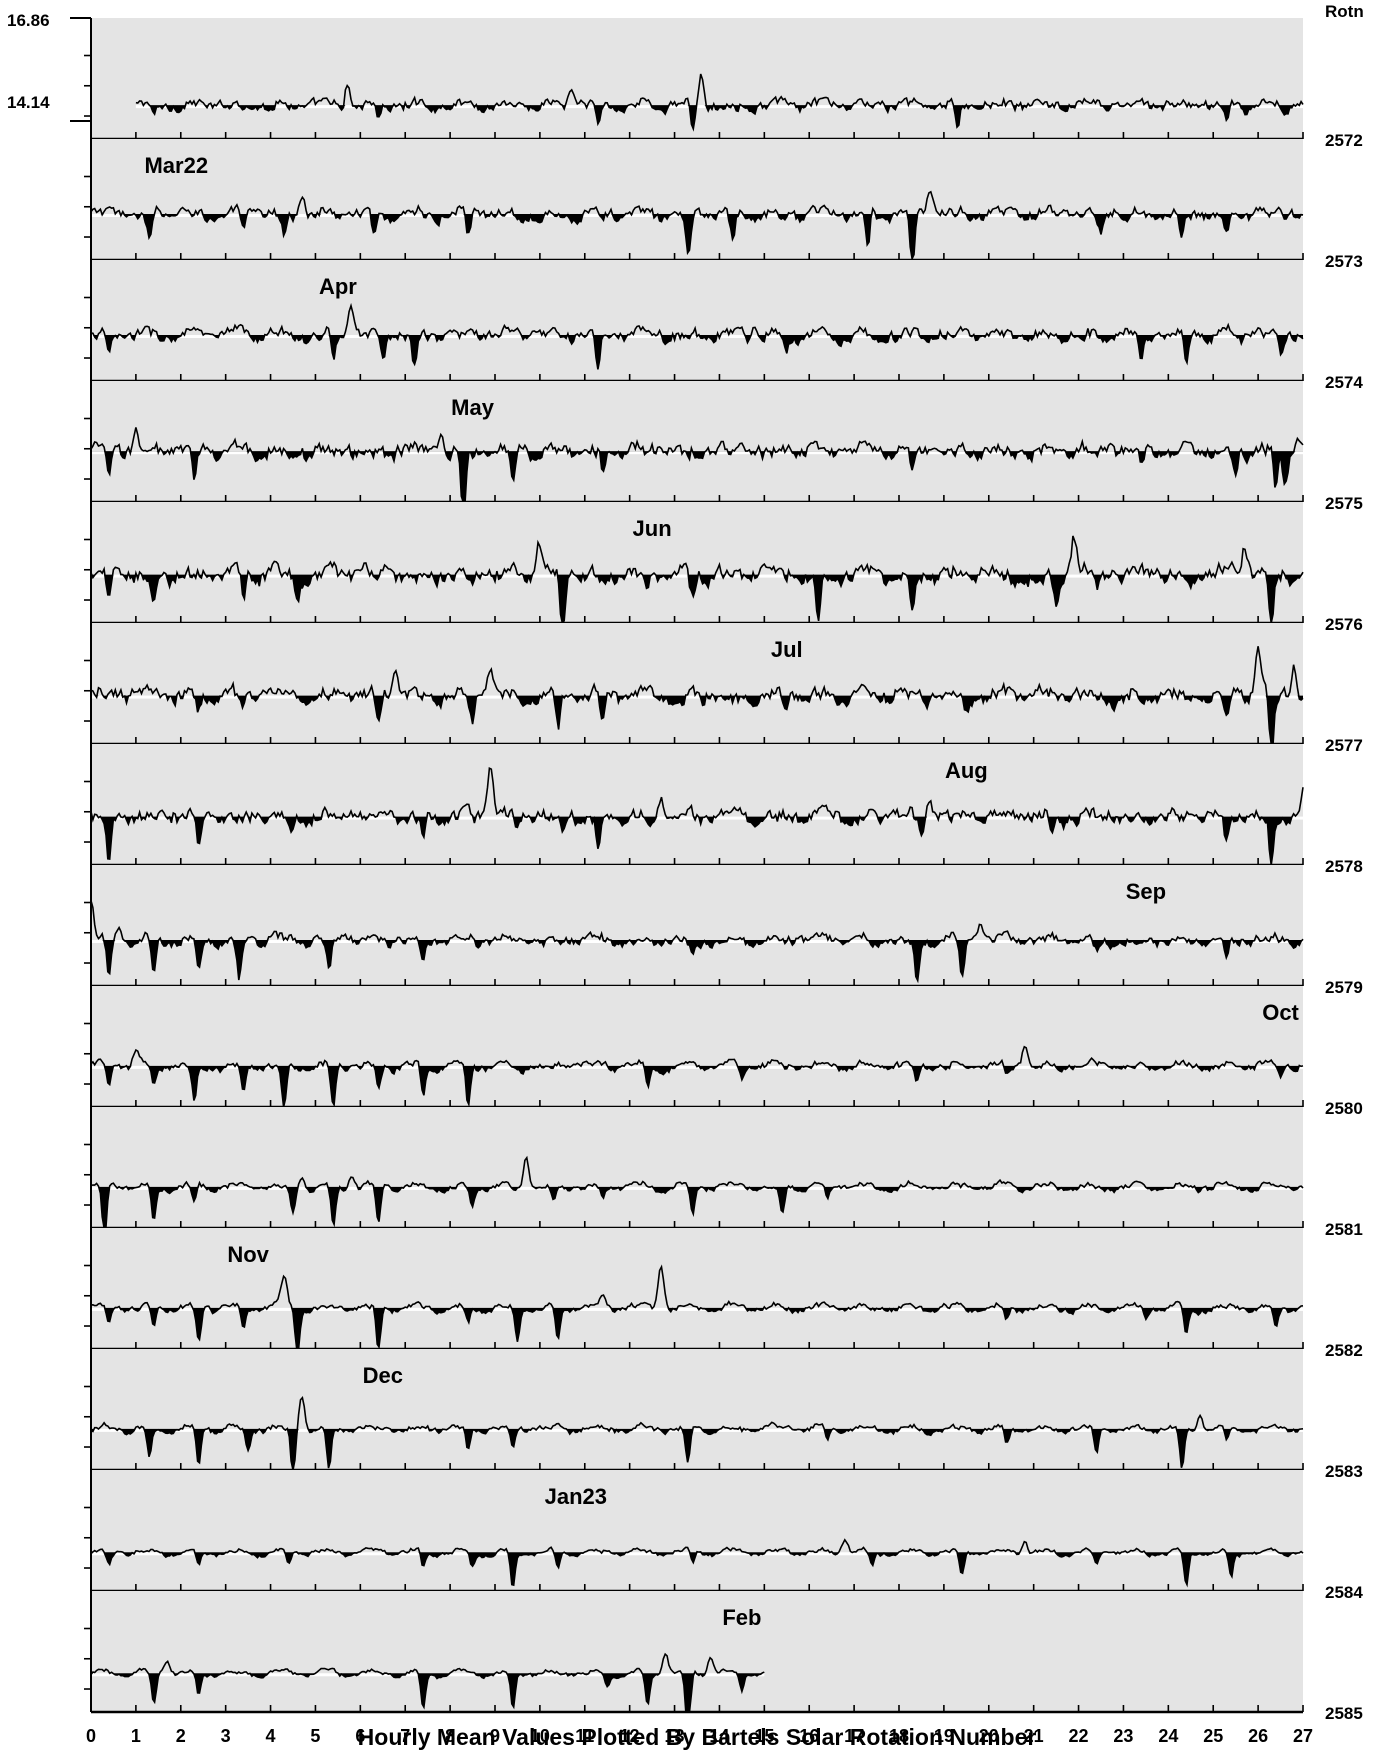 This screenshot has height=1758, width=1379. I want to click on x-tick-label: 13, so click(675, 1736).